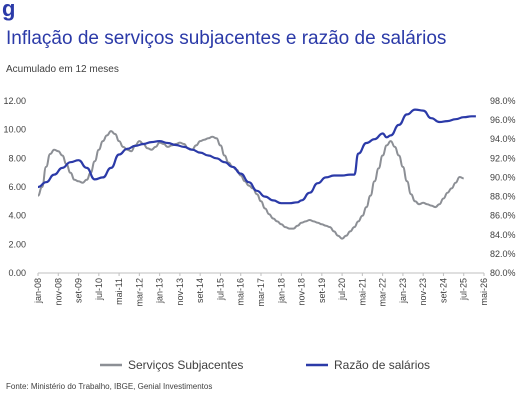 The width and height of the screenshot is (525, 402). What do you see at coordinates (265, 365) in the screenshot?
I see `chart-legend: Serviços Subjacentes Razão de salários` at bounding box center [265, 365].